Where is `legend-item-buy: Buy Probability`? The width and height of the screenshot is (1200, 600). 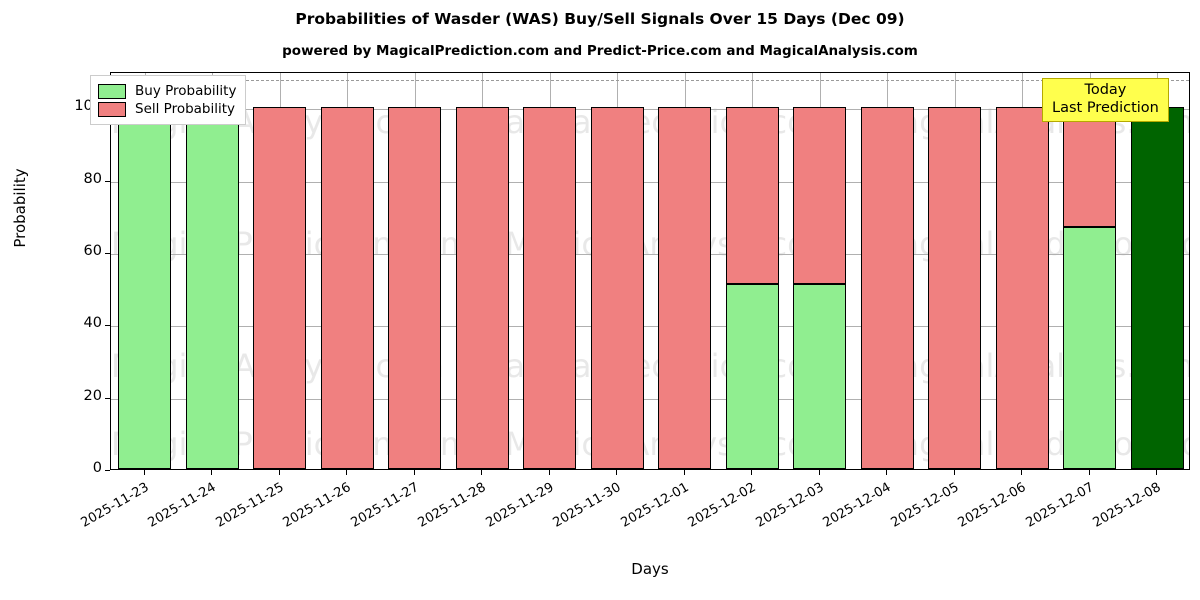
legend-item-buy: Buy Probability is located at coordinates (167, 91).